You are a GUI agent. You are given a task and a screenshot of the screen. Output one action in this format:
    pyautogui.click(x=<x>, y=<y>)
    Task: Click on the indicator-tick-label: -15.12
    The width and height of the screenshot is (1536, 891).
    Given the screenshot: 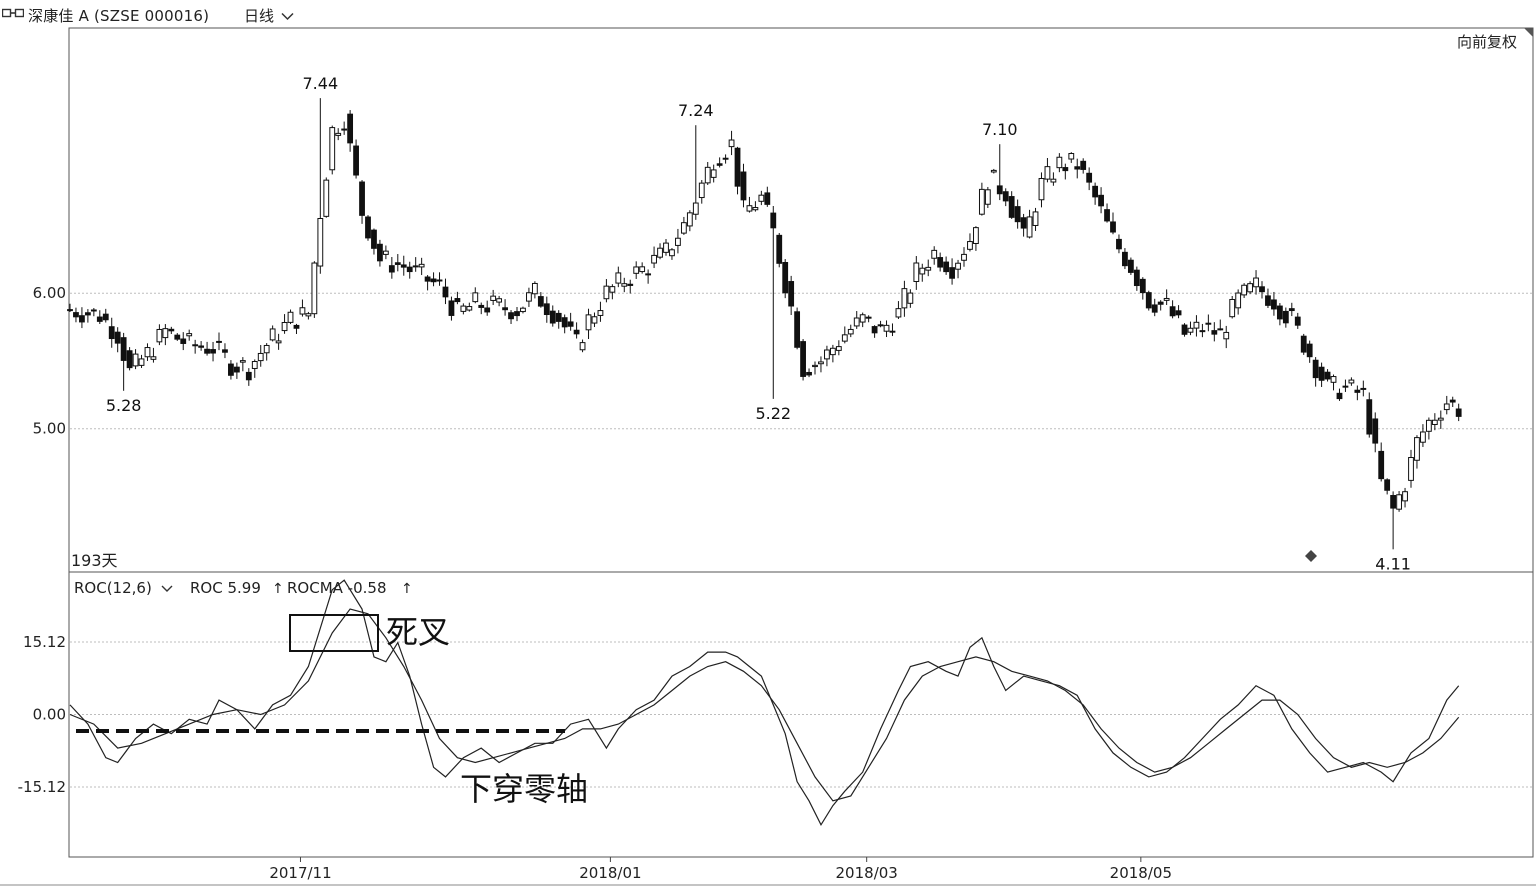 What is the action you would take?
    pyautogui.click(x=42, y=787)
    